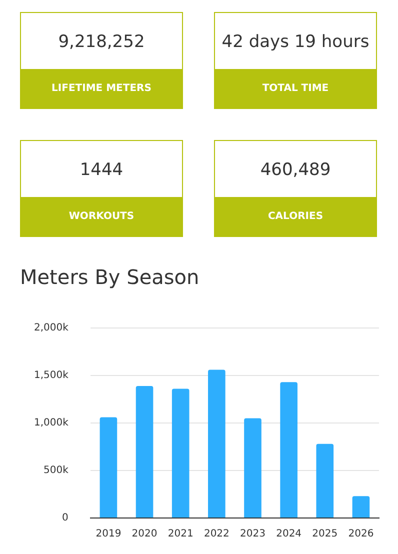  I want to click on y-tick-label: 1,000k, so click(51, 423).